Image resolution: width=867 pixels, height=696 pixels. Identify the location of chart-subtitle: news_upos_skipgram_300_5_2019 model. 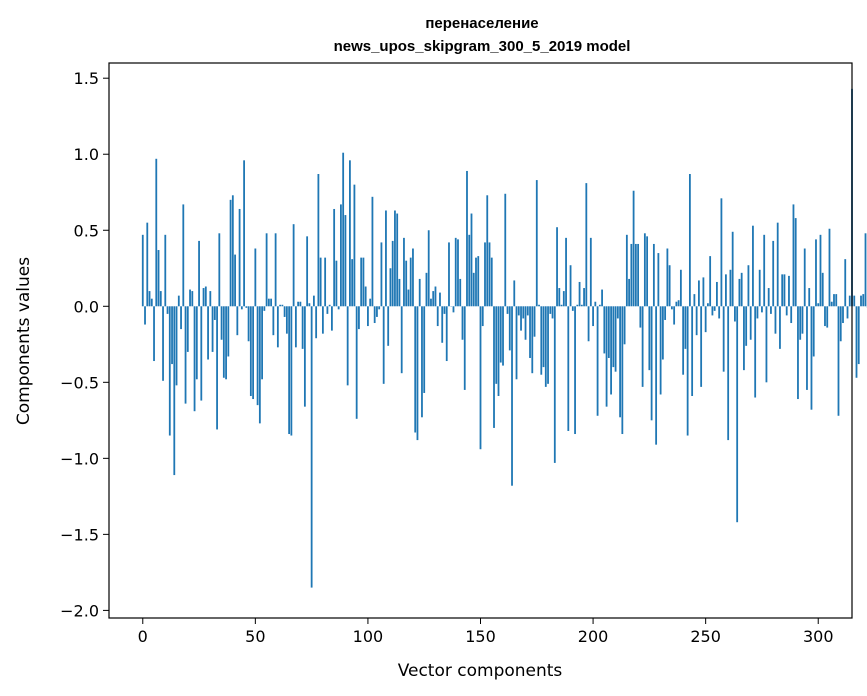
(482, 46).